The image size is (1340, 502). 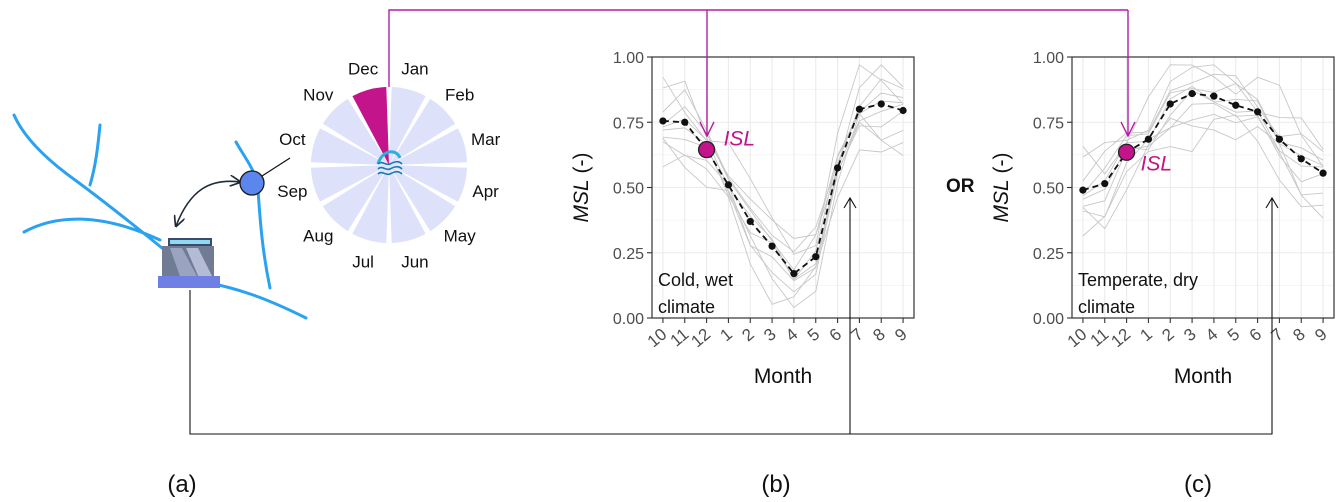 I want to click on wheel-label-may: May, so click(x=460, y=236).